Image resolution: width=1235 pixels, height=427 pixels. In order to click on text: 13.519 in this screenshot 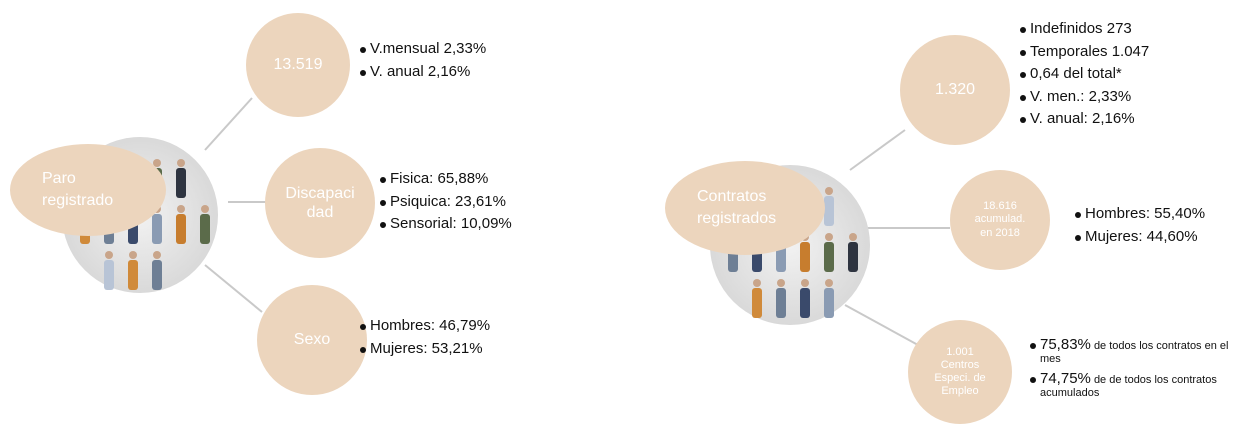, I will do `click(298, 65)`.